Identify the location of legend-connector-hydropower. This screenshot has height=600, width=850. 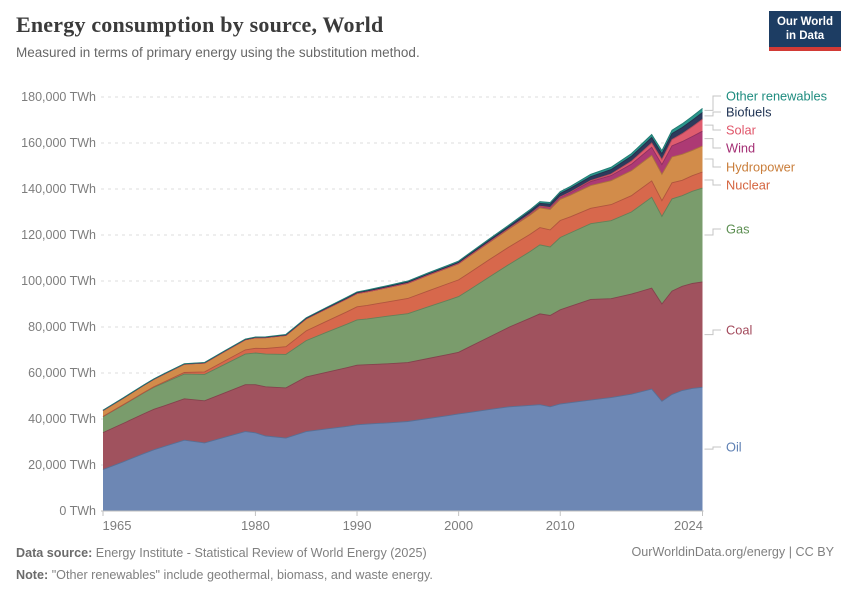
(712, 163).